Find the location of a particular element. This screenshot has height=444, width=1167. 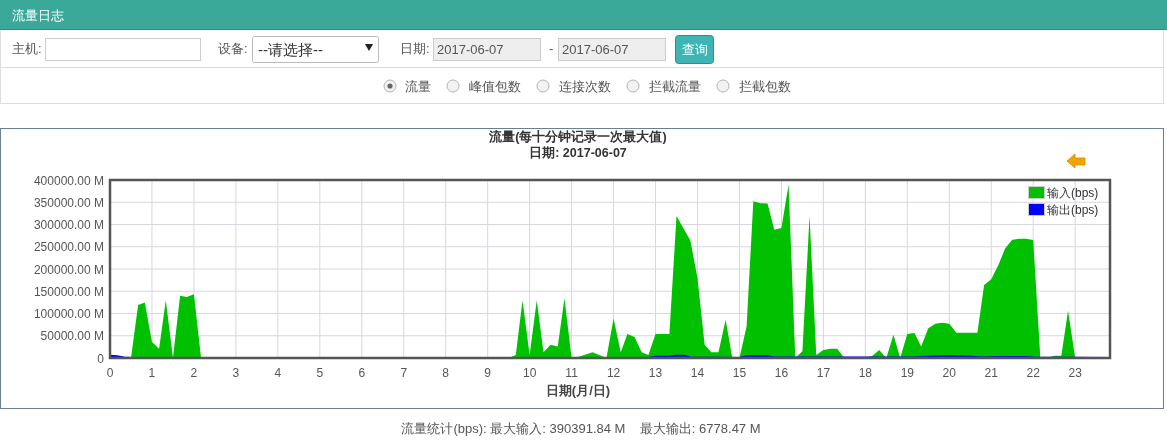

legend-label: 输出(bps) is located at coordinates (1073, 210).